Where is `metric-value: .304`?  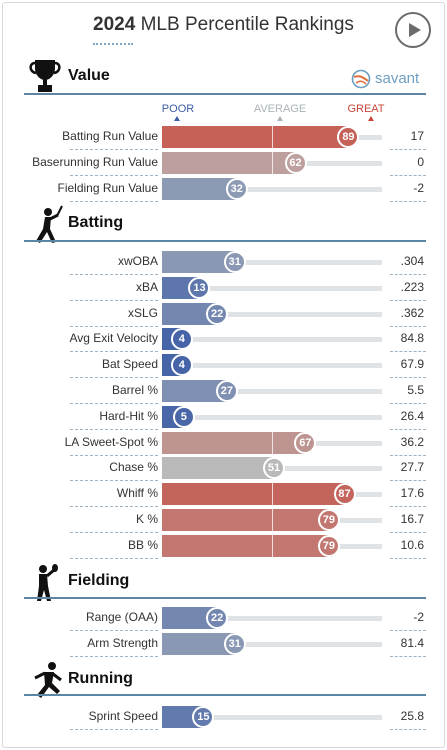
metric-value: .304 is located at coordinates (412, 261).